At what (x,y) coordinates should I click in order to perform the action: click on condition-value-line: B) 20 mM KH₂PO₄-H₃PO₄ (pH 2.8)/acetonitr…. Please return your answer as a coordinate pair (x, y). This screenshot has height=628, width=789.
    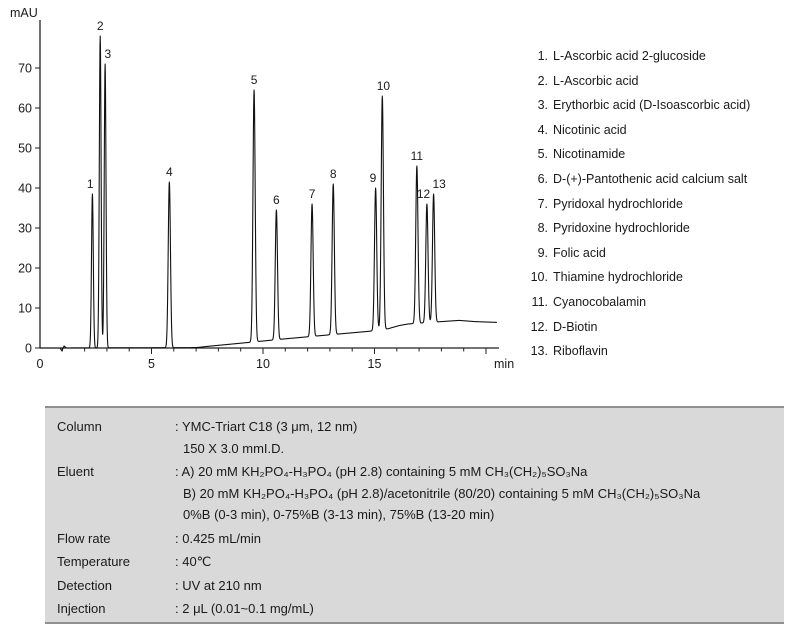
    Looking at the image, I should click on (442, 493).